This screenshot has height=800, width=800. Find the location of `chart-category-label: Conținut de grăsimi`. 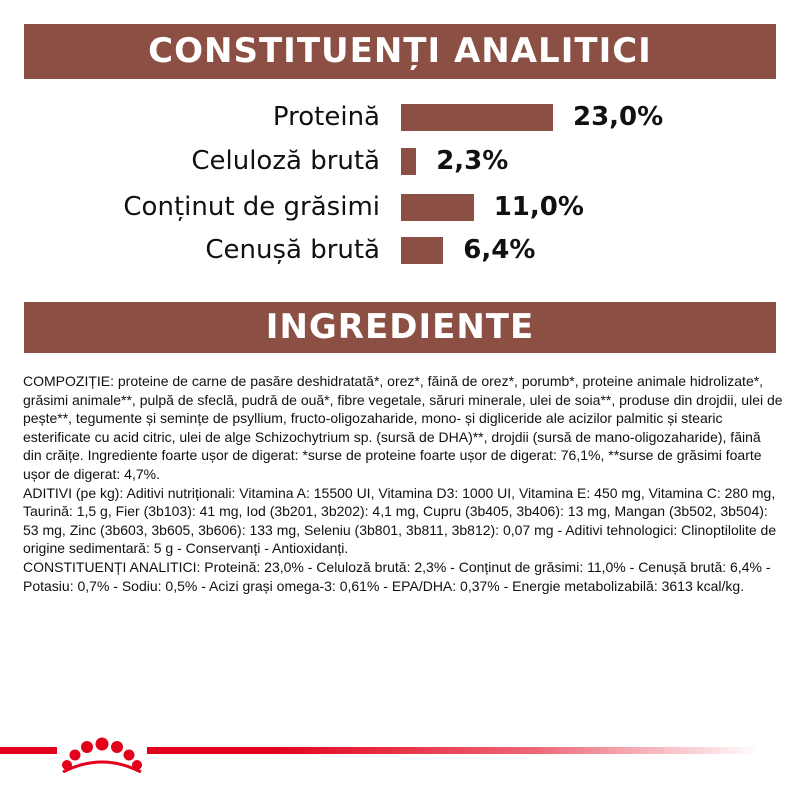

chart-category-label: Conținut de grăsimi is located at coordinates (251, 207).